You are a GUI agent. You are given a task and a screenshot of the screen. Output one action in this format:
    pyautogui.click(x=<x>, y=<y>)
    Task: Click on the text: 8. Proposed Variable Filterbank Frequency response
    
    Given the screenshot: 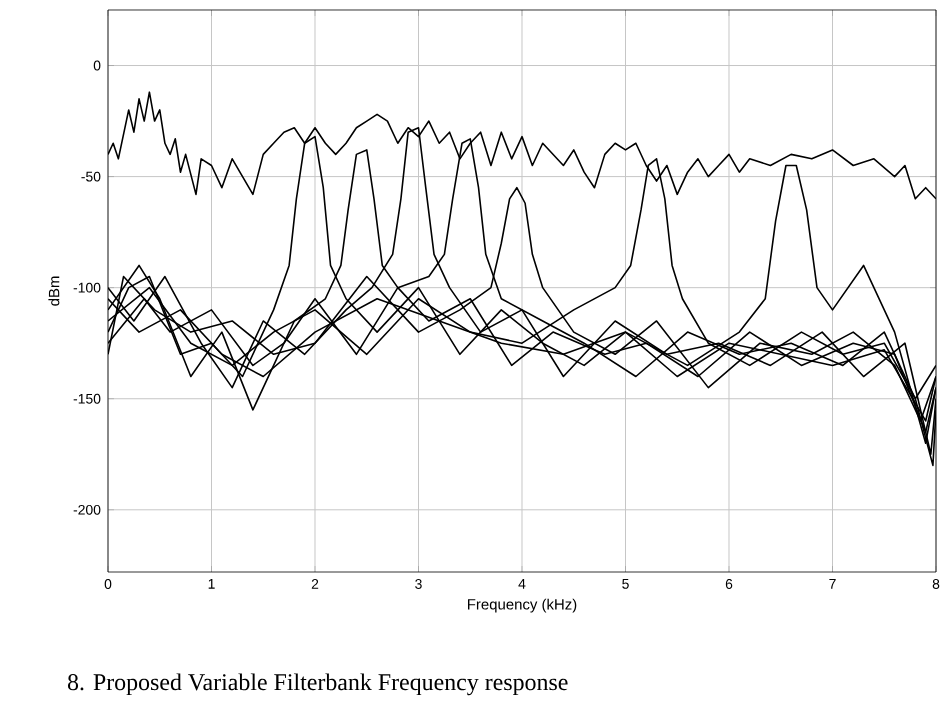 What is the action you would take?
    pyautogui.click(x=317, y=684)
    